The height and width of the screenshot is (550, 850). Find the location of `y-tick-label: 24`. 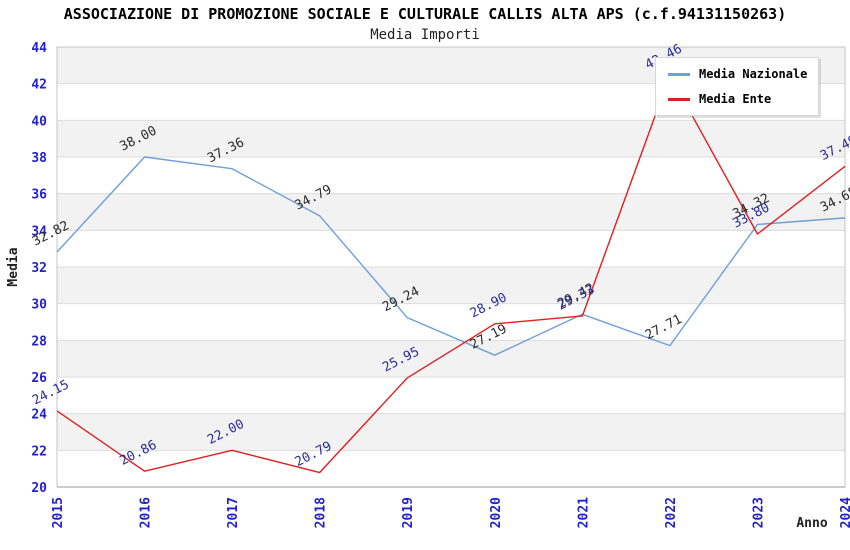

y-tick-label: 24 is located at coordinates (39, 415).